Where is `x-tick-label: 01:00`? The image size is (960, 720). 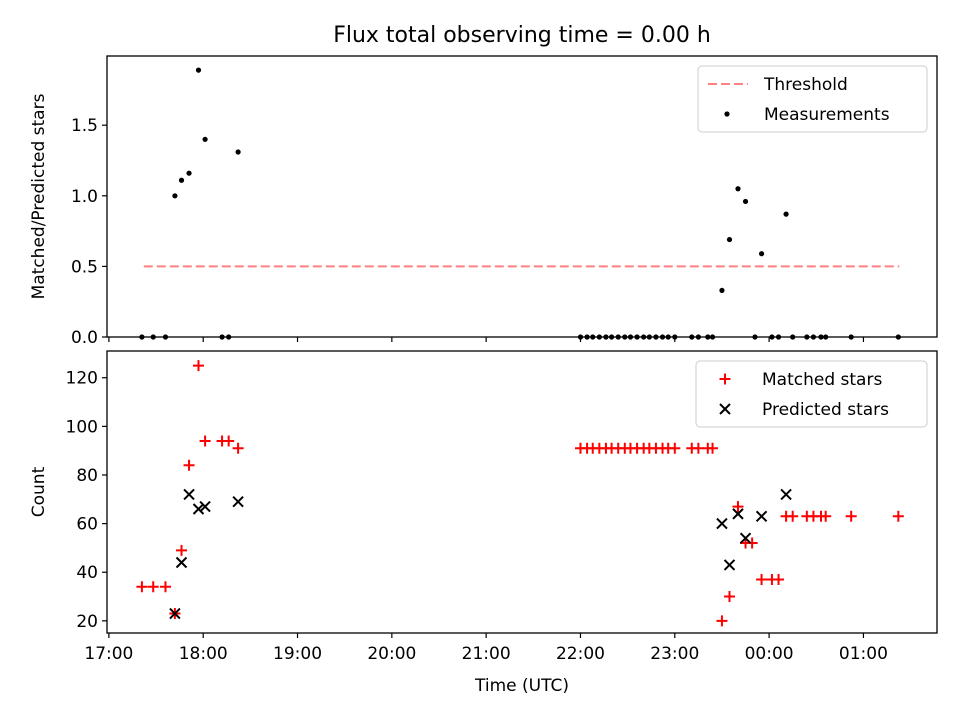 x-tick-label: 01:00 is located at coordinates (863, 654).